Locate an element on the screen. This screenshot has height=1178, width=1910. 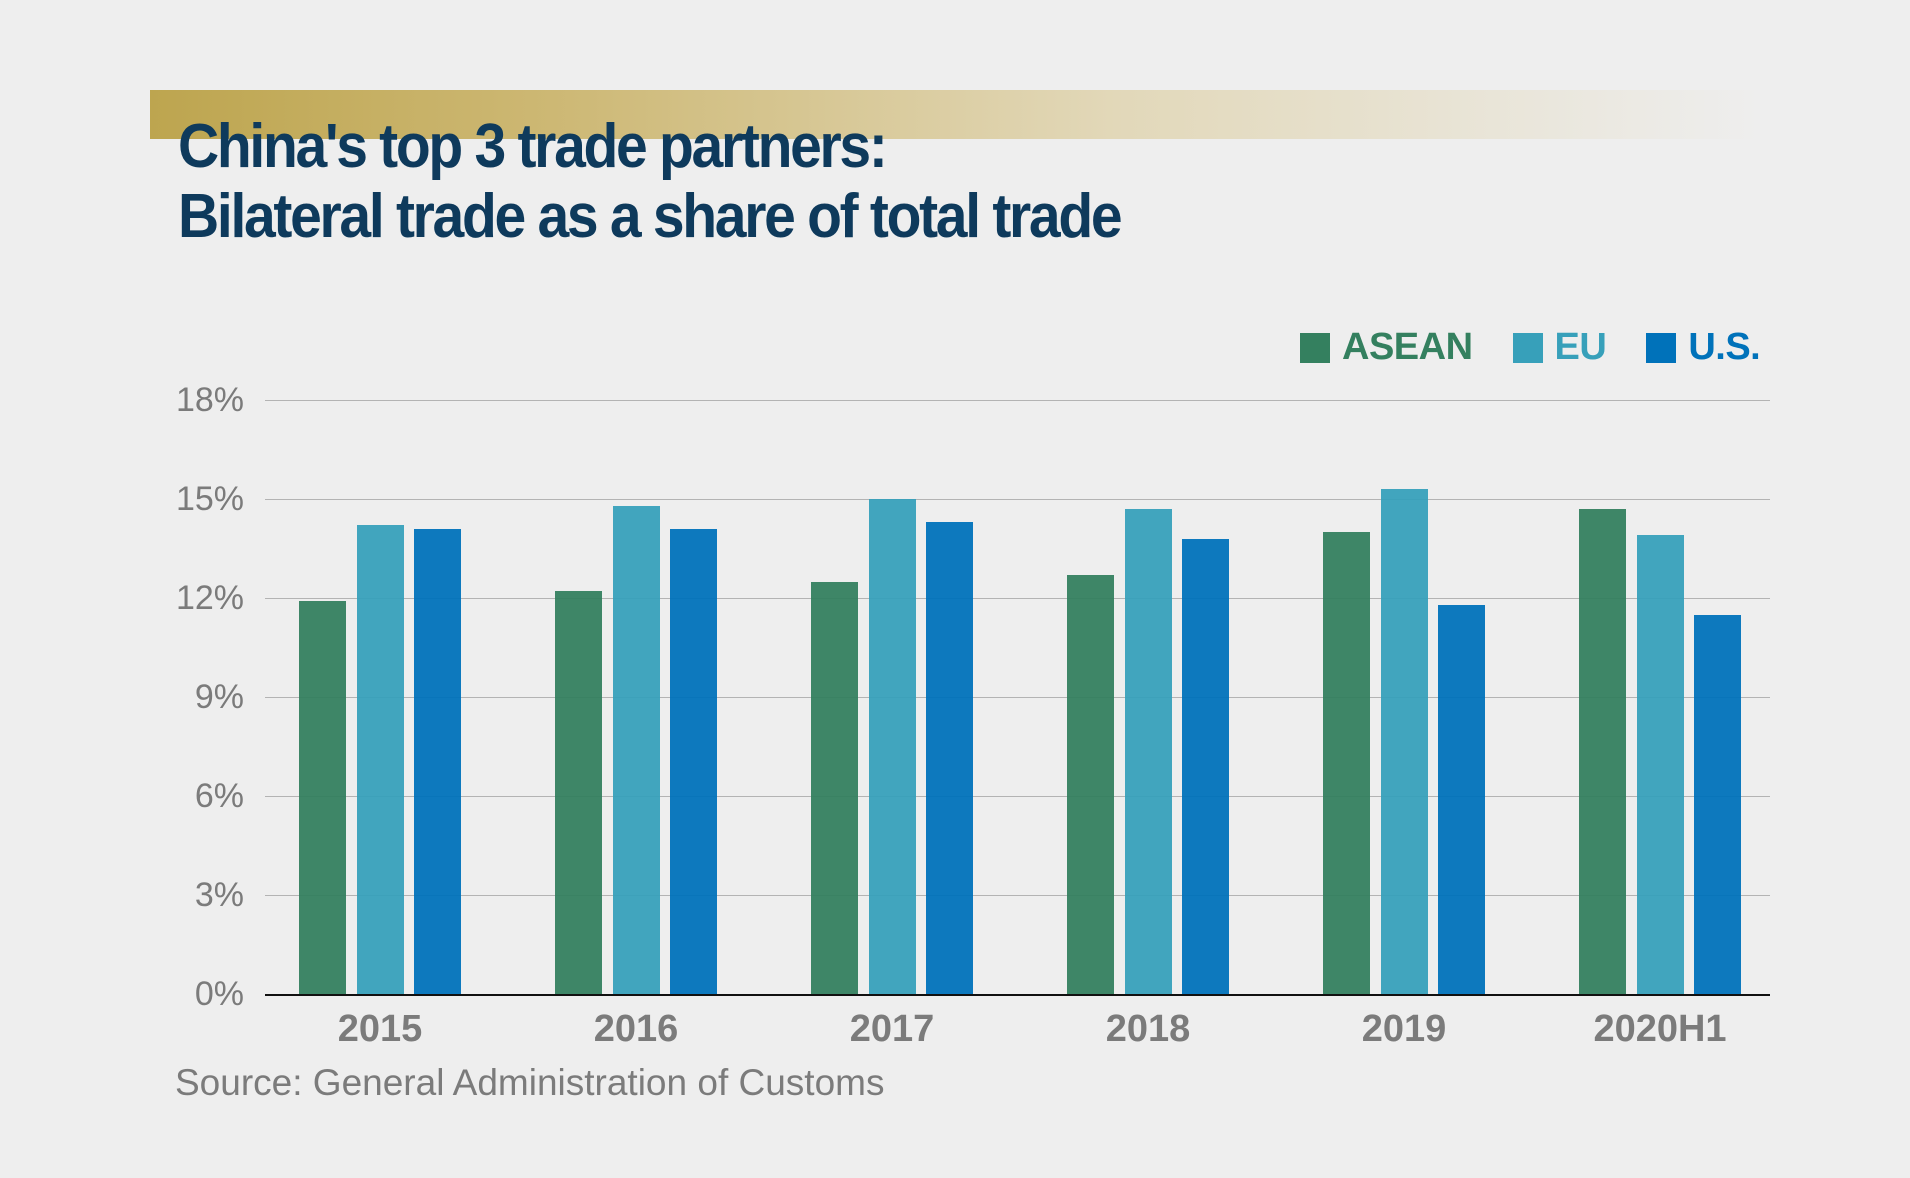
legend-label: EU is located at coordinates (1580, 347).